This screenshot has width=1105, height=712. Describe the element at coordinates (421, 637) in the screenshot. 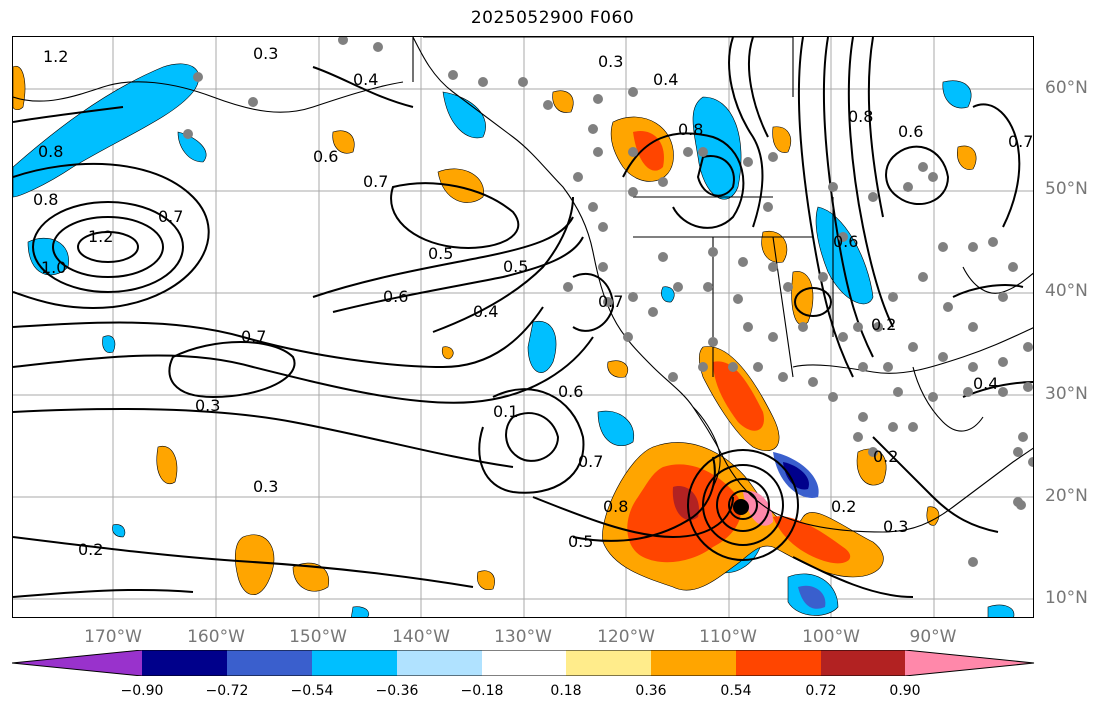

I see `lon-label: 140°W` at that location.